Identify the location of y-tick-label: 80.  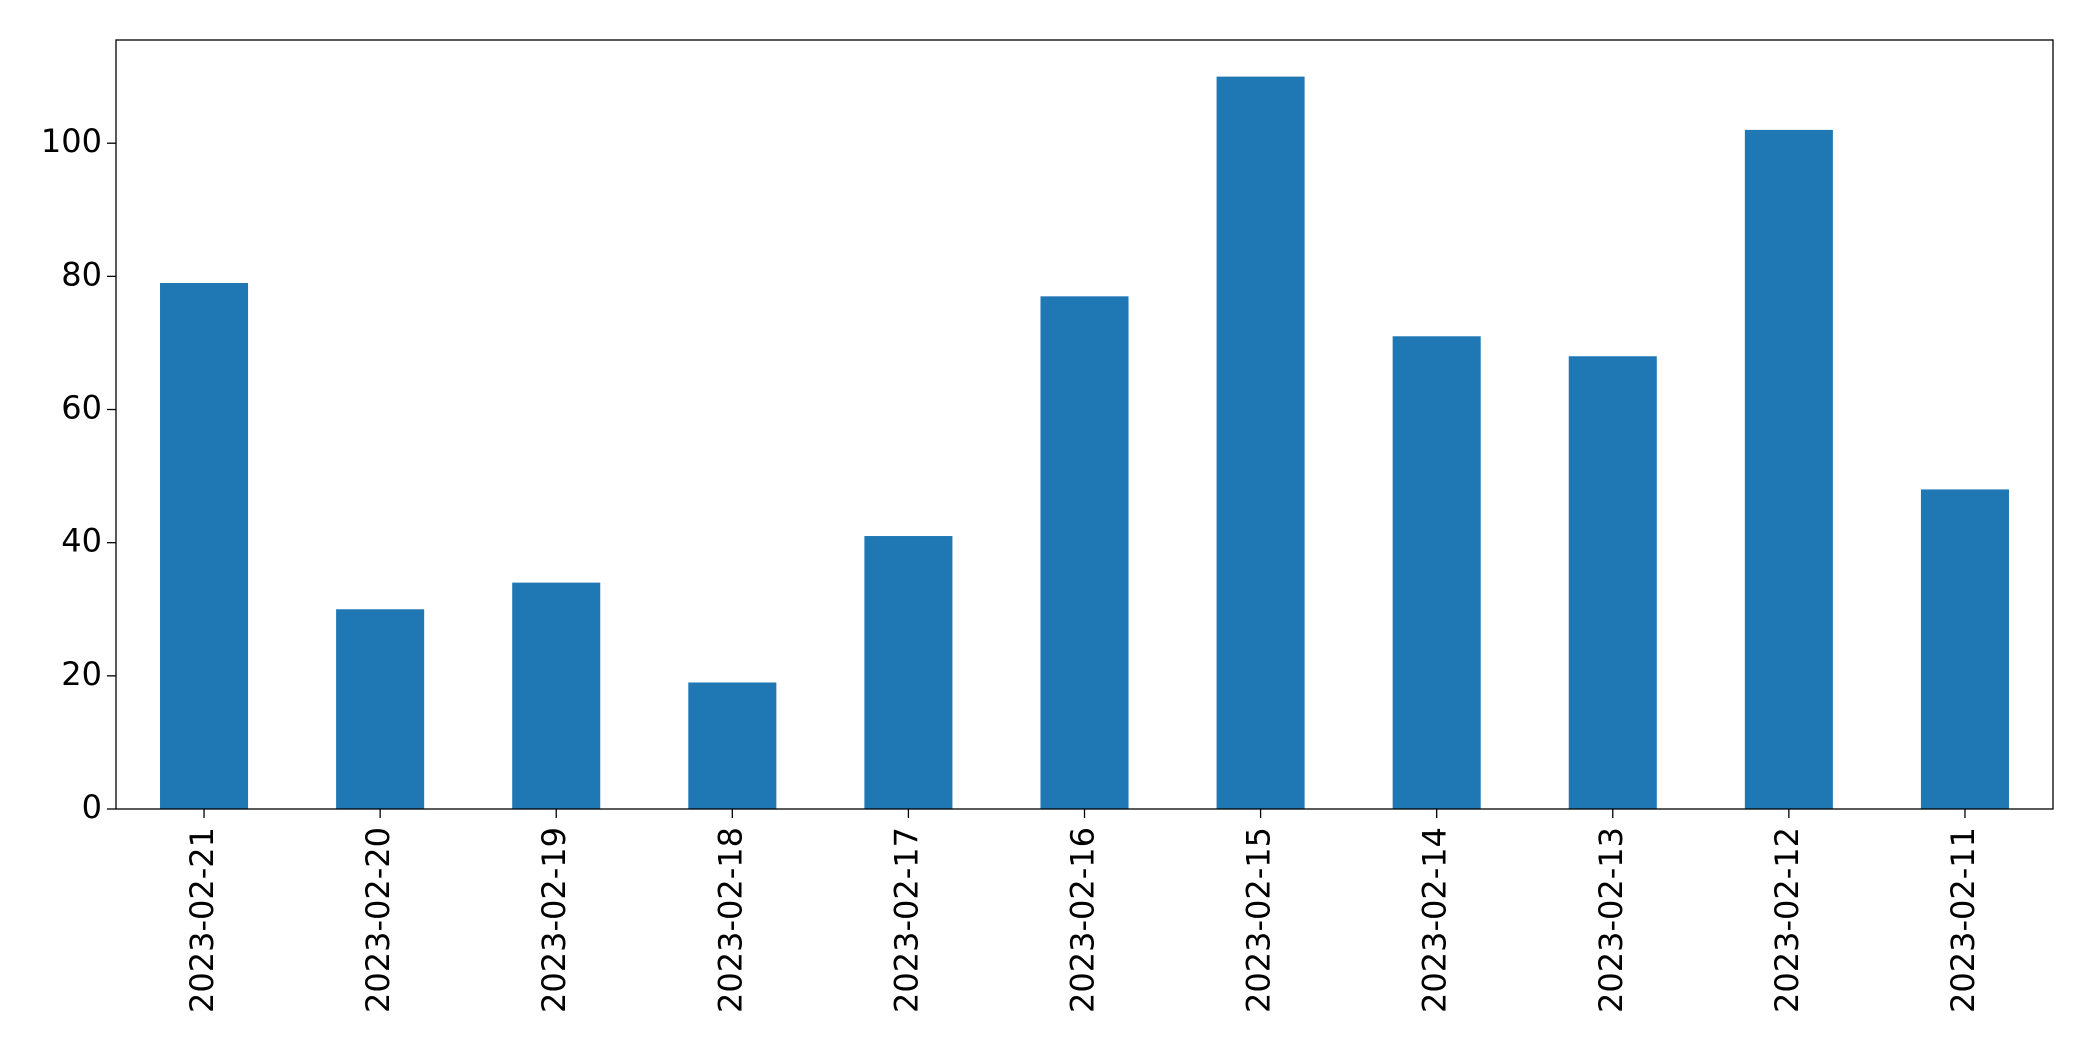
(81, 274).